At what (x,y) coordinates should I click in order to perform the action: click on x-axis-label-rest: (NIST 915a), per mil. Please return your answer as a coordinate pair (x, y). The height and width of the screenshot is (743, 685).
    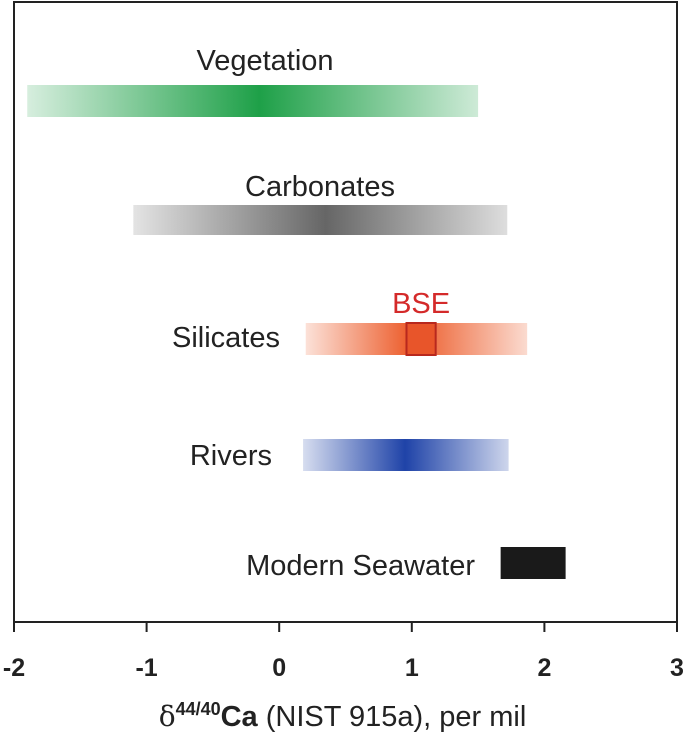
    Looking at the image, I should click on (392, 717).